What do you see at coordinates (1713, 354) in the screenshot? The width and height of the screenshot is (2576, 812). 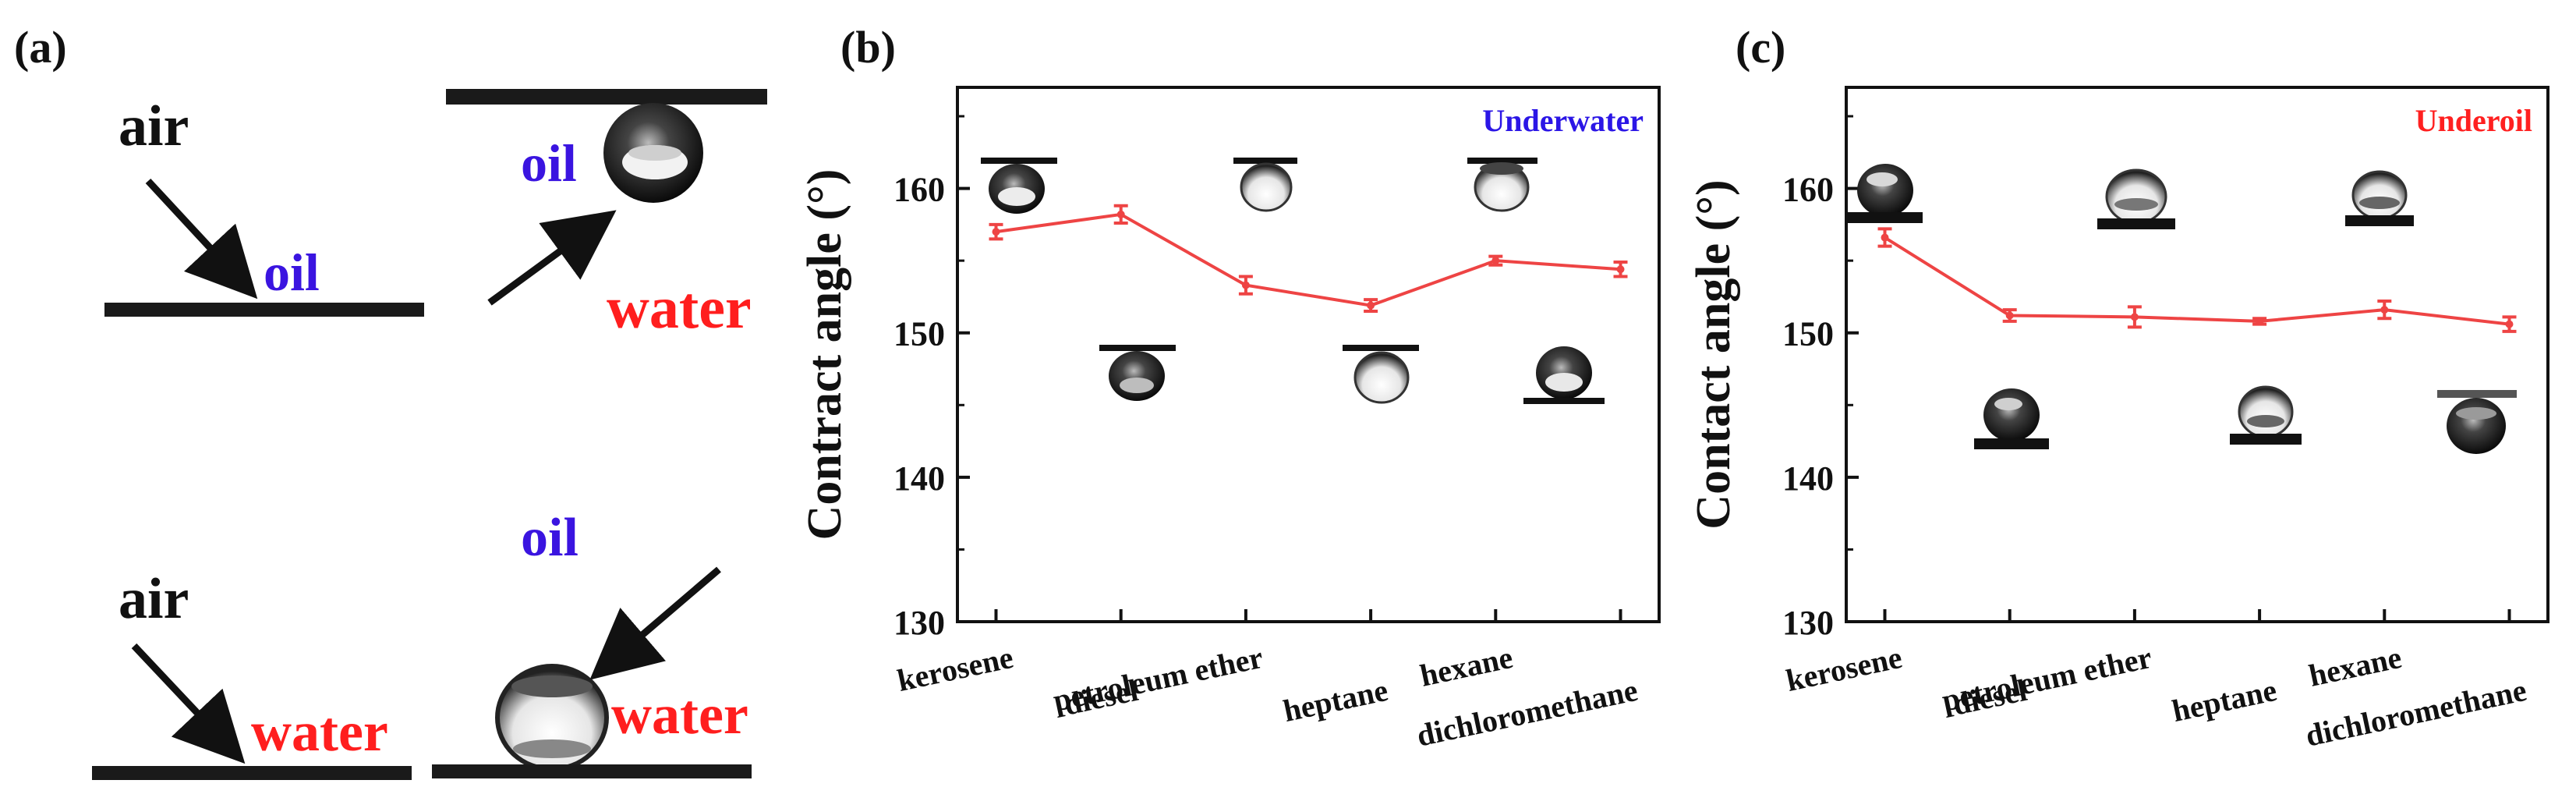 I see `panel-c-y-axis-label: Contact angle (°)` at bounding box center [1713, 354].